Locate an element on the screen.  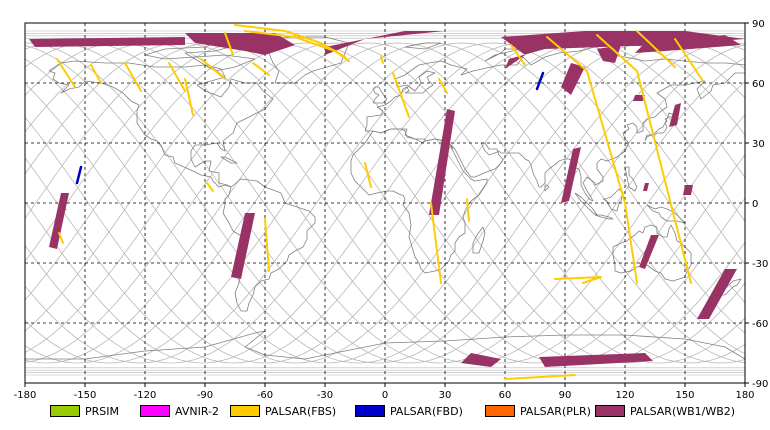
y-tick-label: -30 is located at coordinates (760, 264).